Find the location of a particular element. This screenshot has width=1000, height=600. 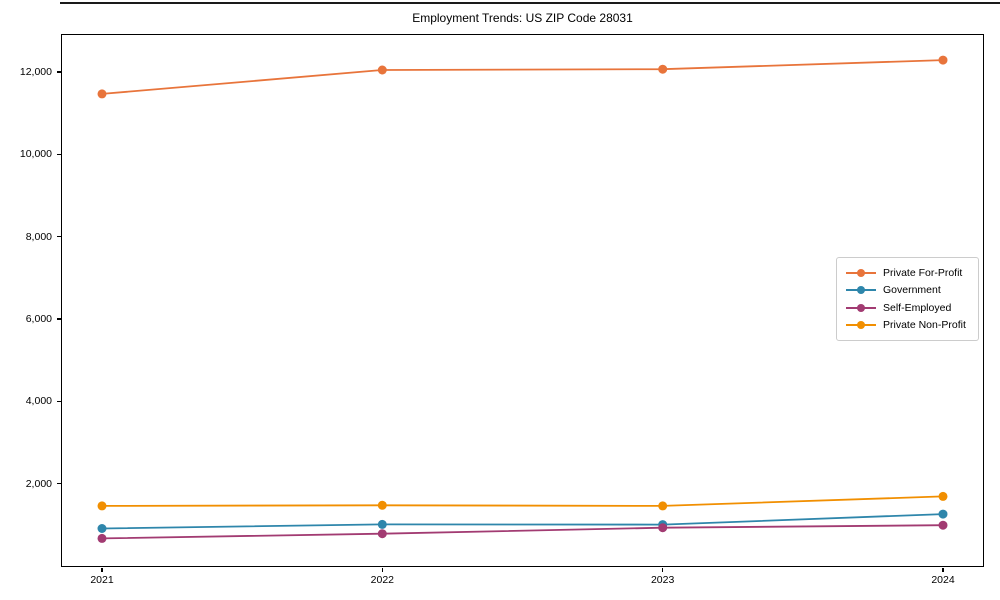

legend-item: Self-Employed is located at coordinates (907, 308).